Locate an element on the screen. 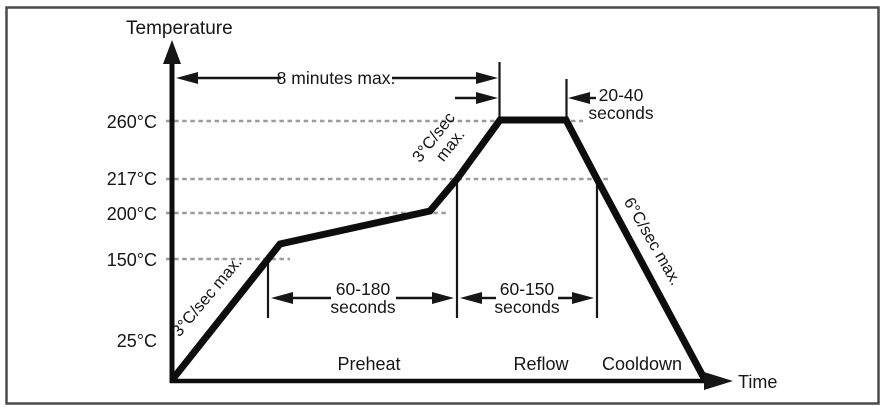 The height and width of the screenshot is (411, 887). arrowhead-total-time-right is located at coordinates (487, 78).